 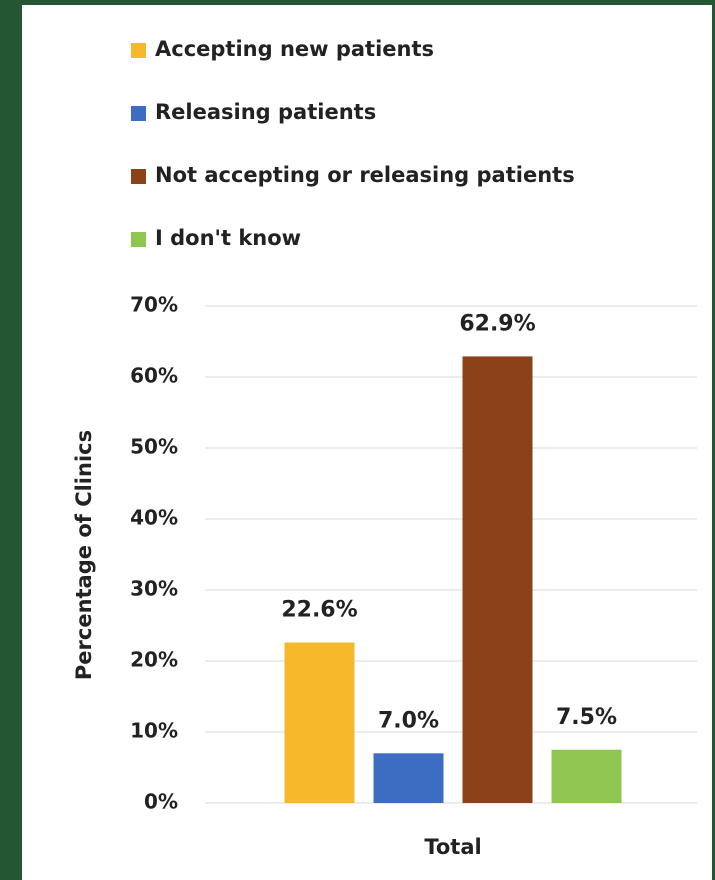 What do you see at coordinates (154, 731) in the screenshot?
I see `y-tick-label: 10%` at bounding box center [154, 731].